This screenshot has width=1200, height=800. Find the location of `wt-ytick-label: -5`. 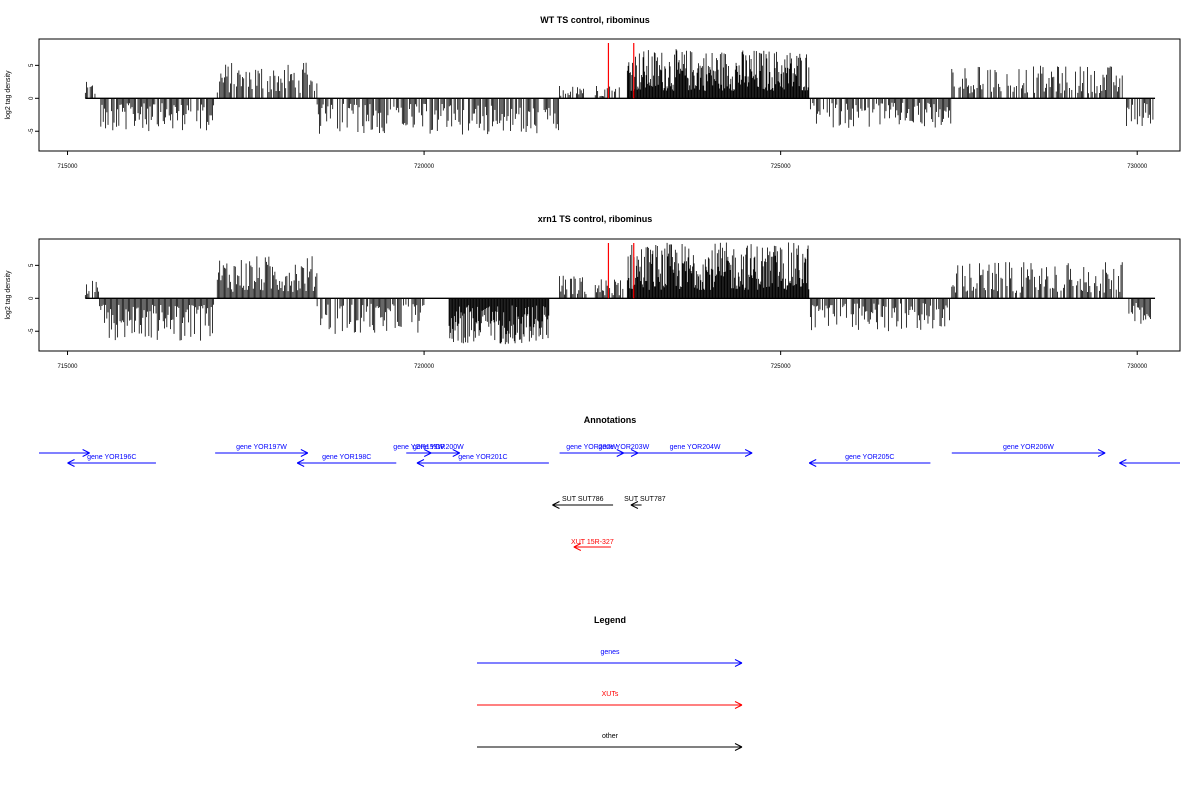

wt-ytick-label: -5 is located at coordinates (32, 131).